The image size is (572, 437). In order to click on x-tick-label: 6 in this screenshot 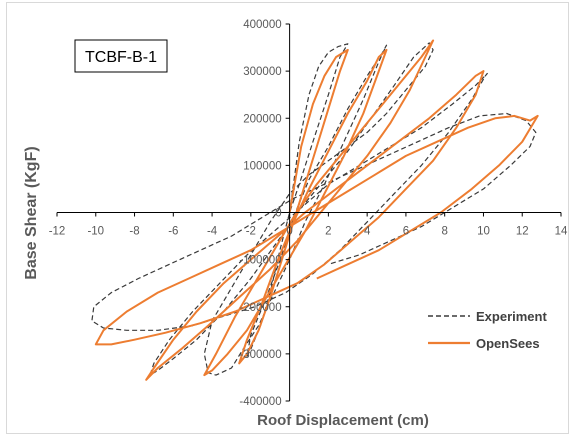, I will do `click(406, 232)`.